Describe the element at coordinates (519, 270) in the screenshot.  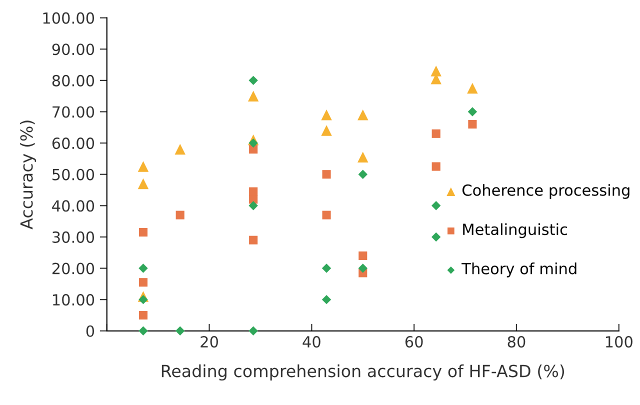
I see `legend-label: Theory of mind` at that location.